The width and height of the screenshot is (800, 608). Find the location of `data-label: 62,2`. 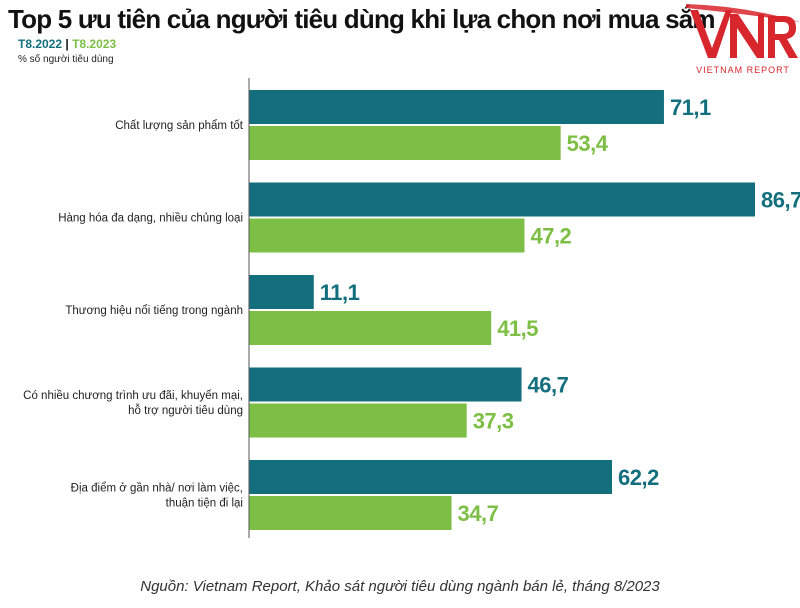

data-label: 62,2 is located at coordinates (638, 477).